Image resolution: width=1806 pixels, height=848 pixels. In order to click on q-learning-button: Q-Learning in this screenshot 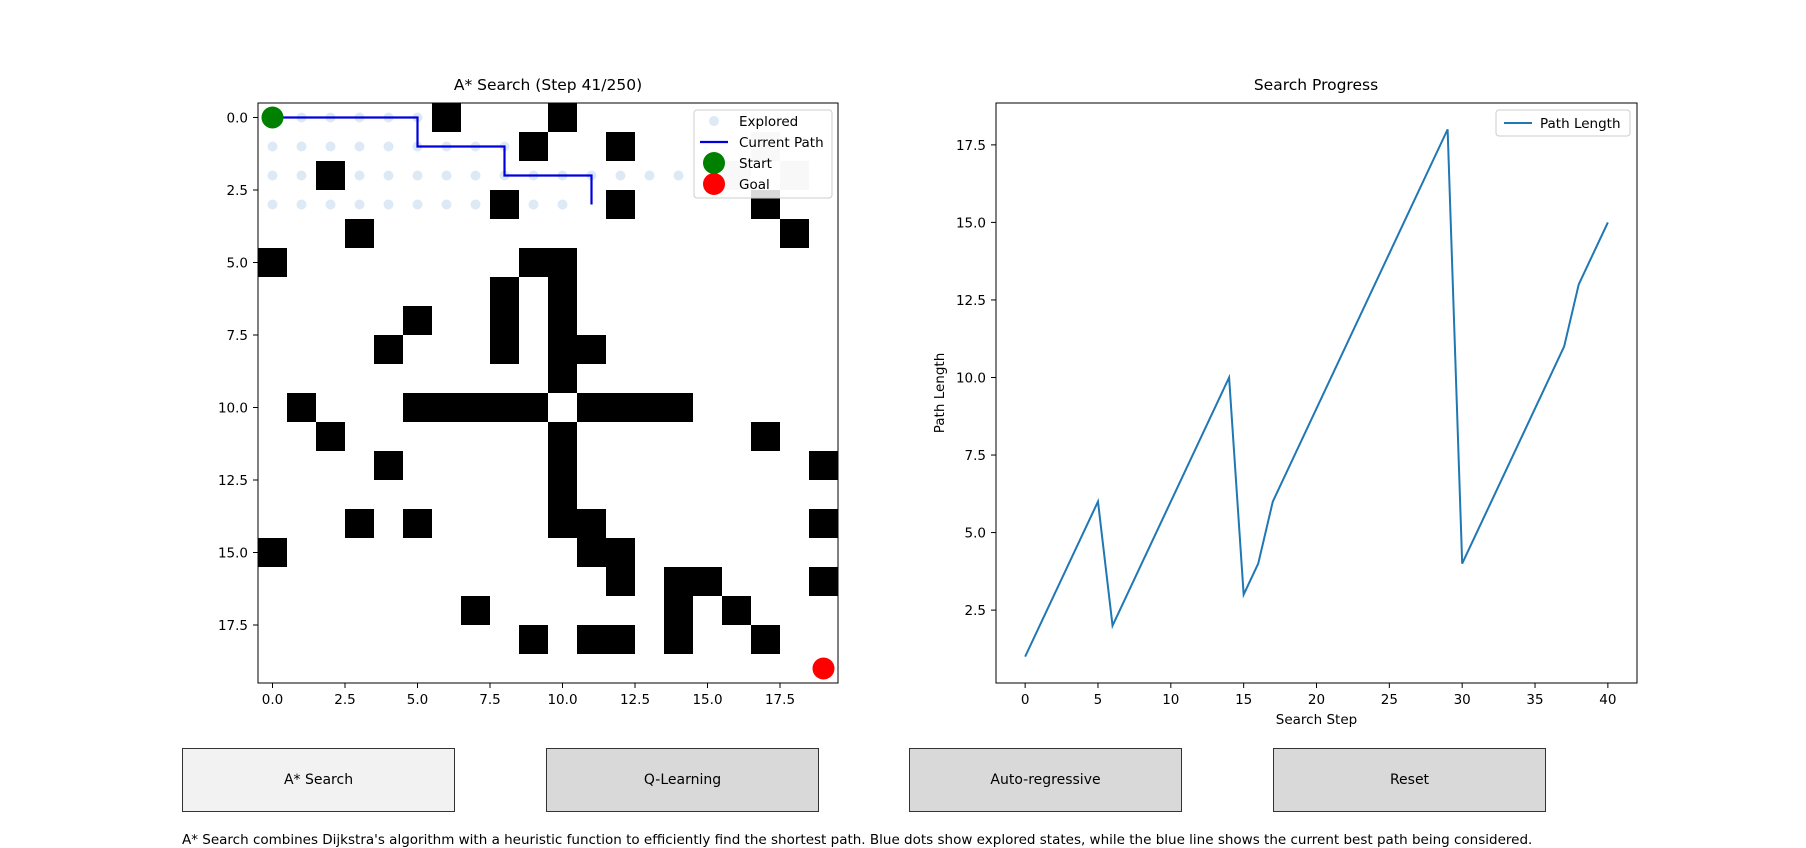, I will do `click(682, 780)`.